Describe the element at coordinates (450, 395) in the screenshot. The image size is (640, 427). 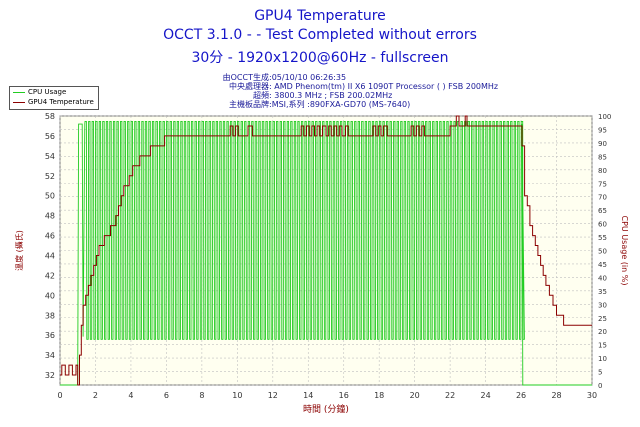
I see `x-tick-label: 22` at that location.